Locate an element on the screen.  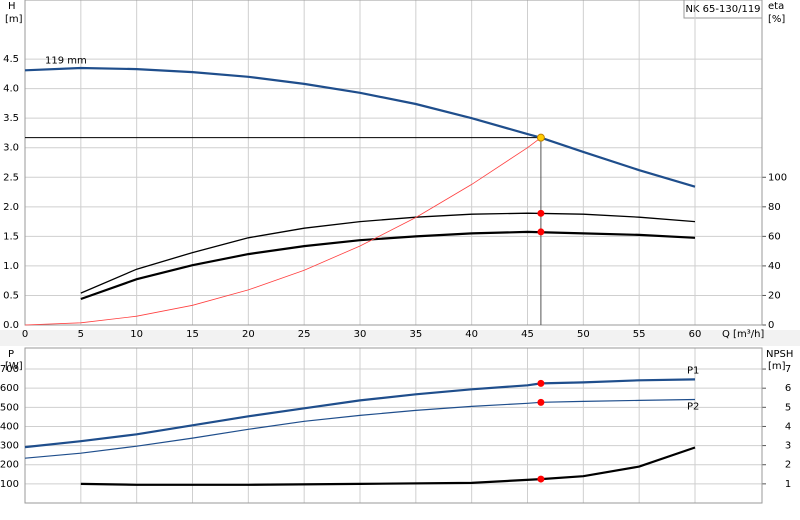
x-tick-label: 15 is located at coordinates (192, 334).